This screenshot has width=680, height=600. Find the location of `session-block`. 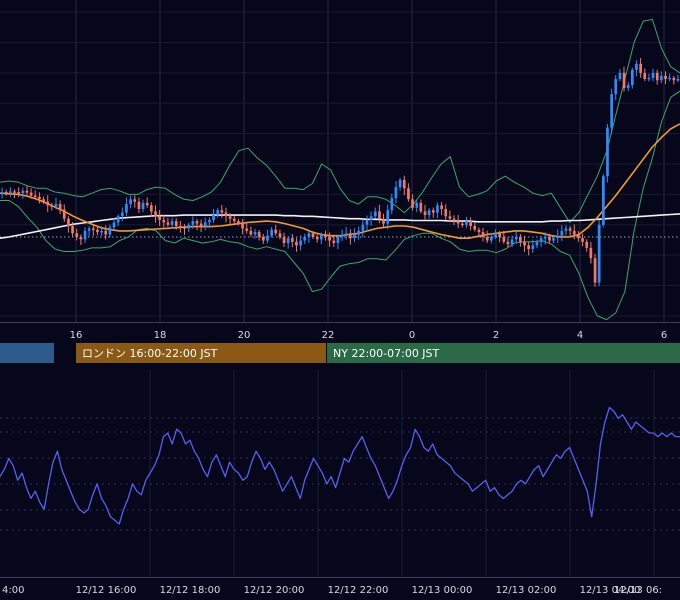

session-block is located at coordinates (27, 353).